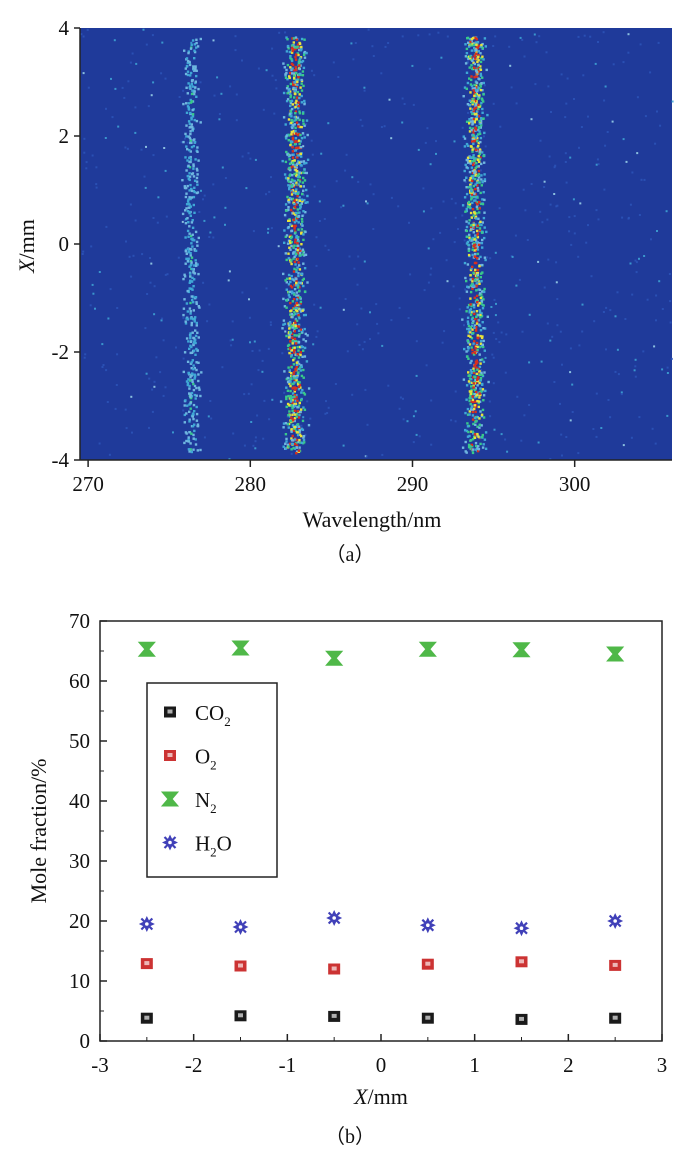 This screenshot has width=700, height=1156. I want to click on data-point-h2o-center, so click(240, 927).